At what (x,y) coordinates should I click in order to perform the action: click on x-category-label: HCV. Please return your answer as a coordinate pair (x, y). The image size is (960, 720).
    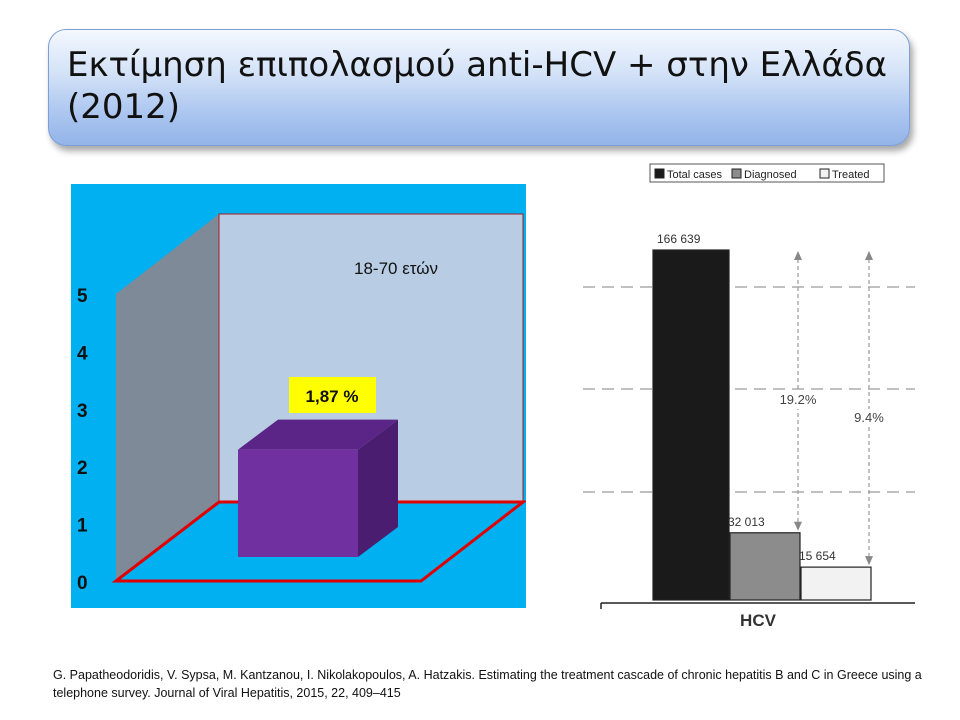
    Looking at the image, I should click on (758, 620).